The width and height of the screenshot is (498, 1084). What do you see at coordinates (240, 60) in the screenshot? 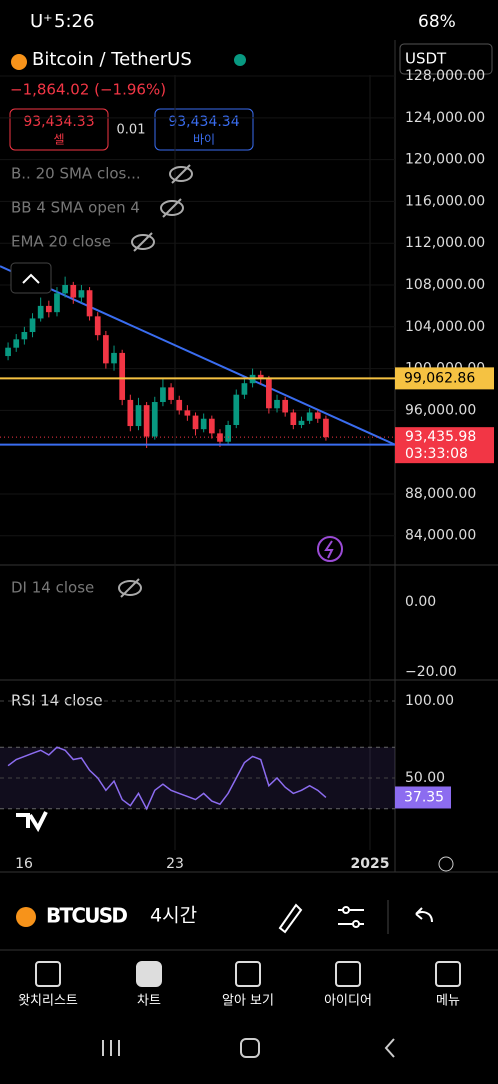
I see `market-dot` at bounding box center [240, 60].